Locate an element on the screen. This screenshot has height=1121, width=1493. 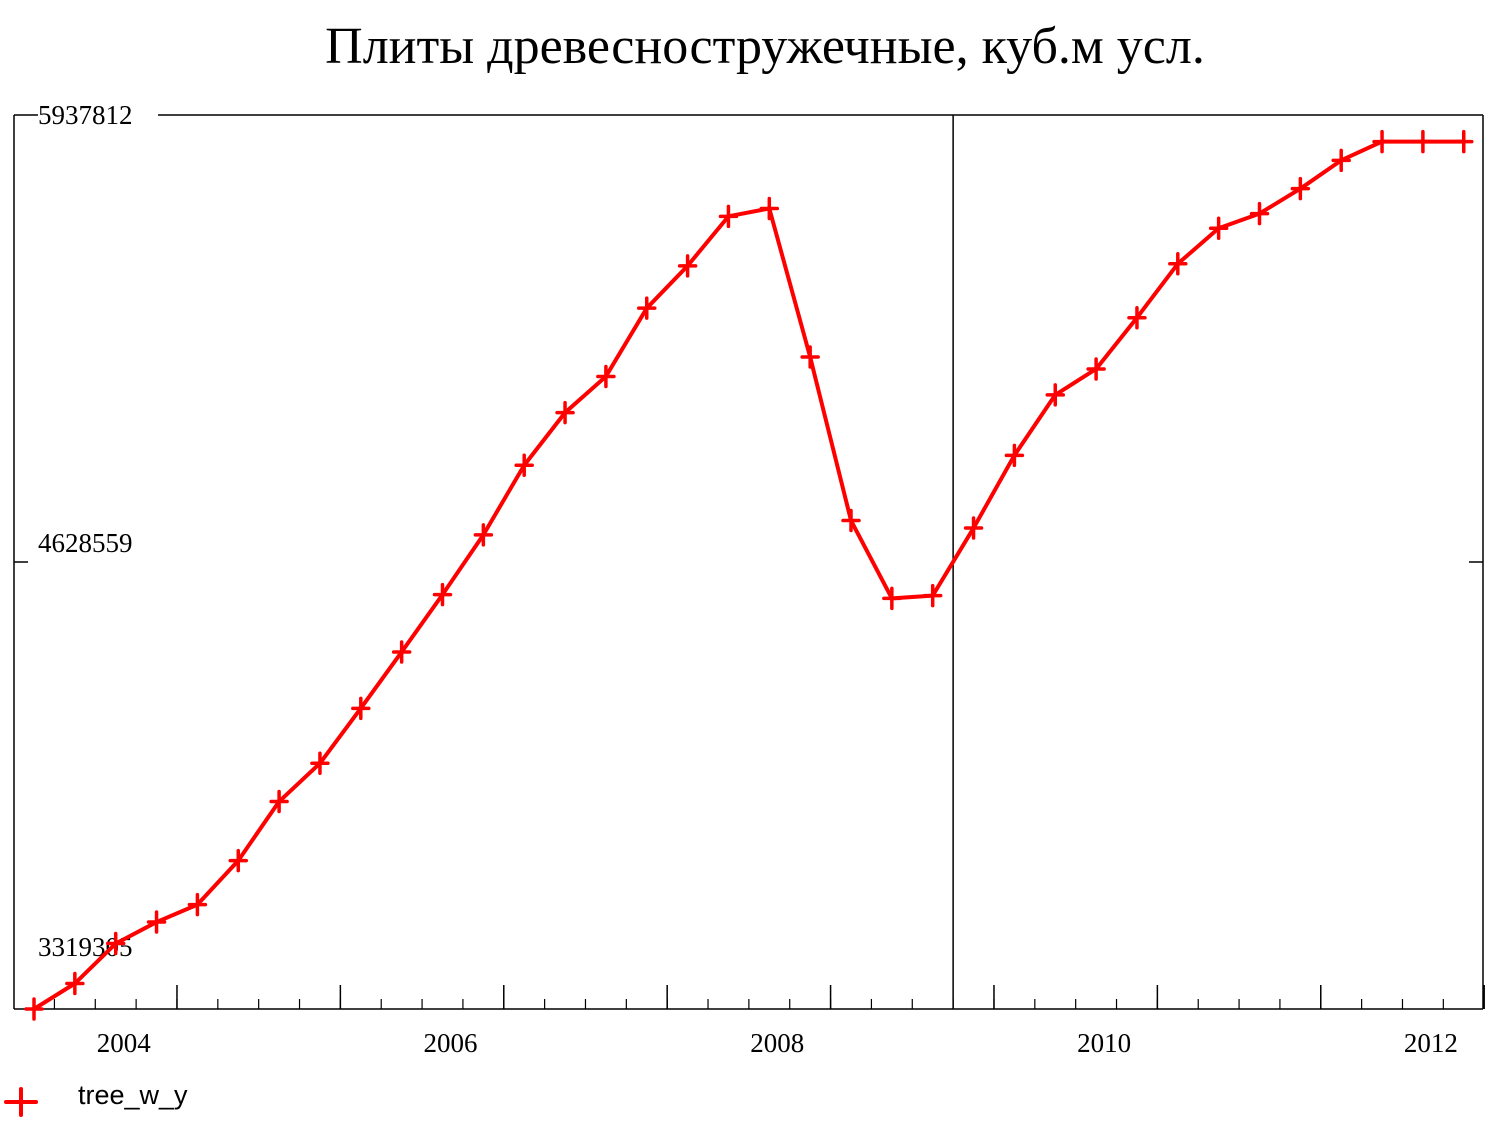
y-tick: 4628559 is located at coordinates (748, 545).